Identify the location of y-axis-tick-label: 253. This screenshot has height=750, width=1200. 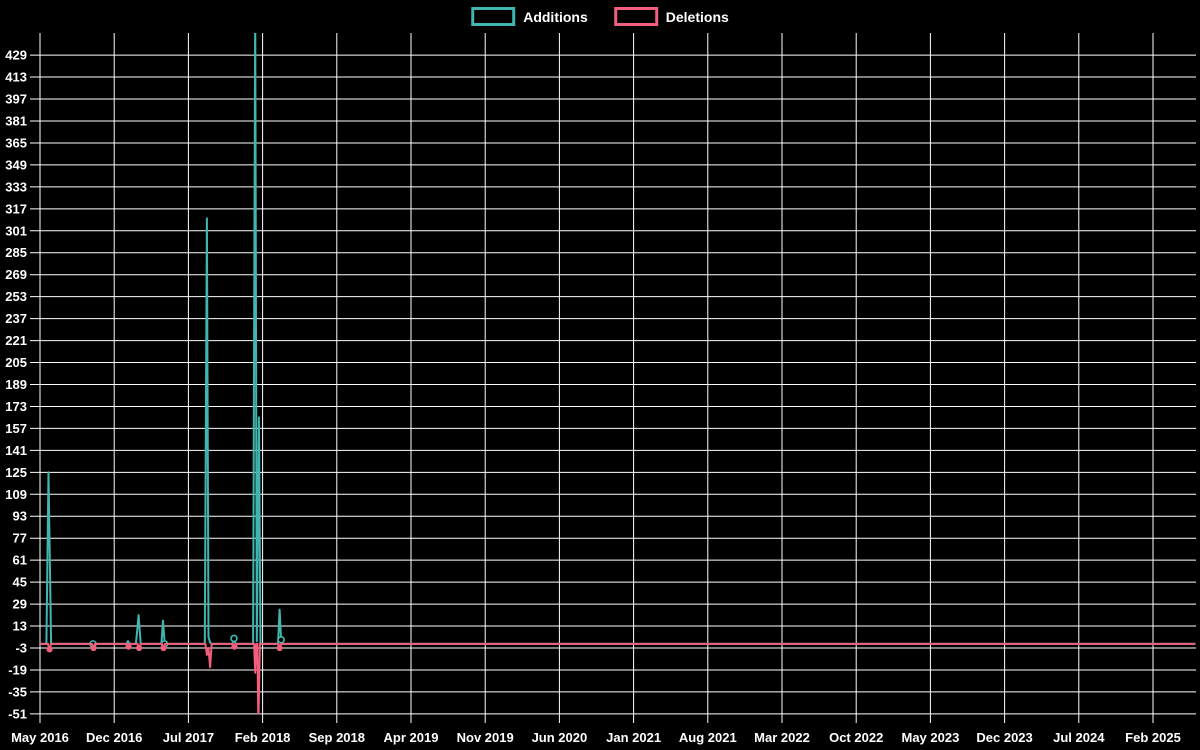
(16, 296).